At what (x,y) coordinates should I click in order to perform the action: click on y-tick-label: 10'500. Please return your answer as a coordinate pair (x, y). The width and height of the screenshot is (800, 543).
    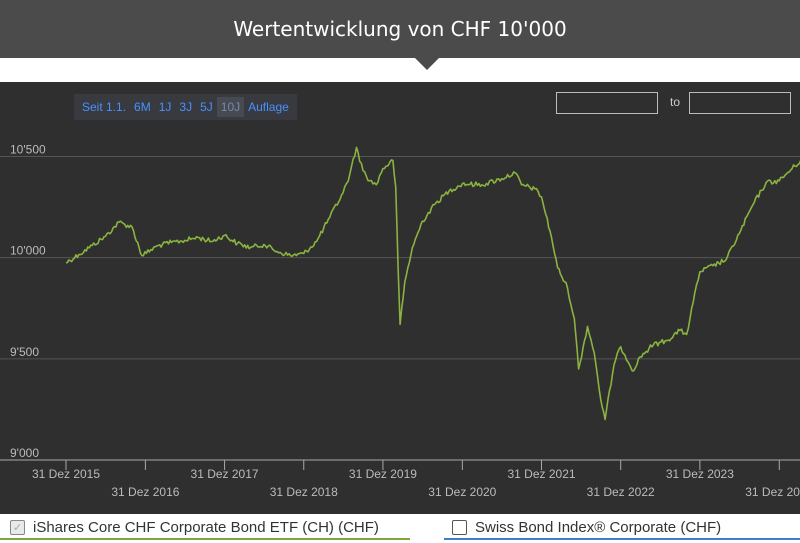
    Looking at the image, I should click on (28, 149).